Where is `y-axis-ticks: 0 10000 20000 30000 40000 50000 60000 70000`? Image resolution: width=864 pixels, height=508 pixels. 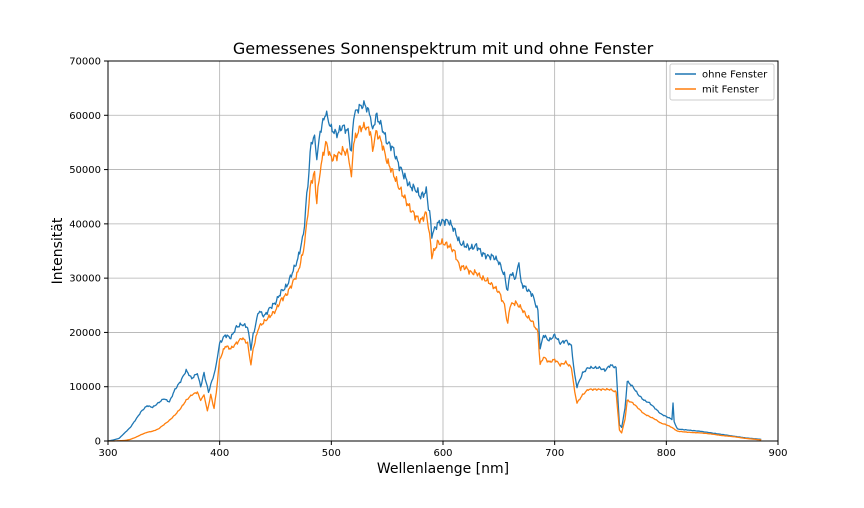 y-axis-ticks: 0 10000 20000 30000 40000 50000 60000 70000 is located at coordinates (88, 252).